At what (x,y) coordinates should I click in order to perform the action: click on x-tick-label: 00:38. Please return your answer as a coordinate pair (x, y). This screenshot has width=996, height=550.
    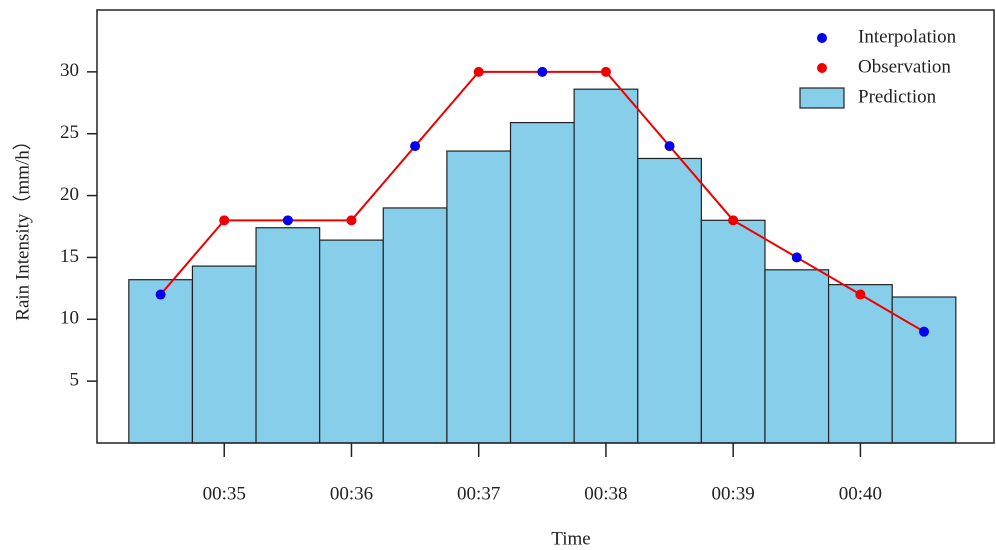
    Looking at the image, I should click on (605, 493).